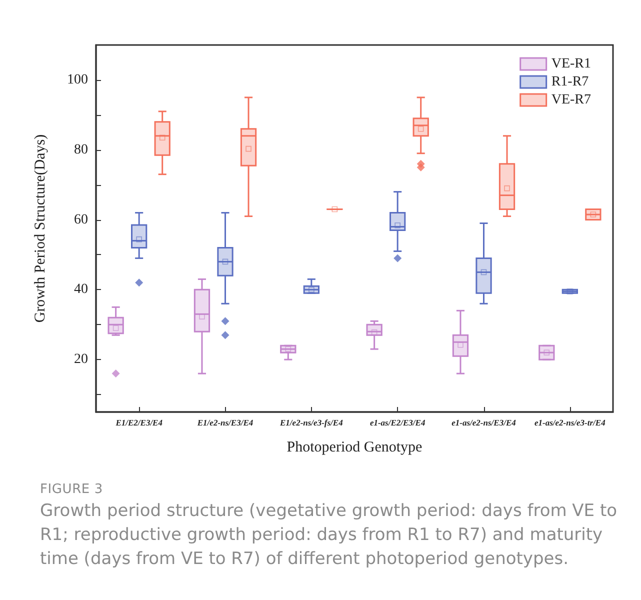  I want to click on x-axis-title: Photoperiod Genotype, so click(354, 448).